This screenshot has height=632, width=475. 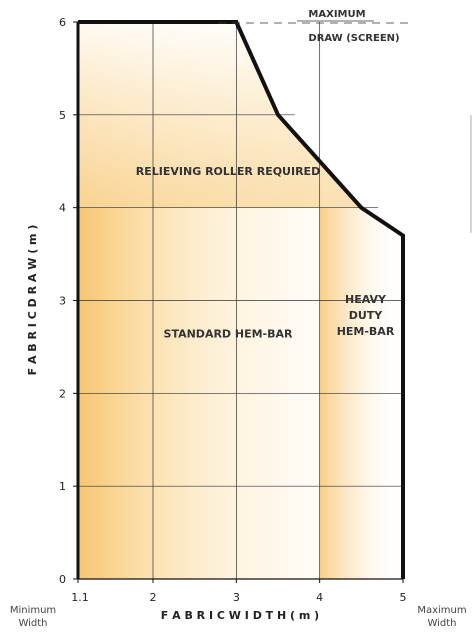 What do you see at coordinates (471, 174) in the screenshot?
I see `page-edge-mark` at bounding box center [471, 174].